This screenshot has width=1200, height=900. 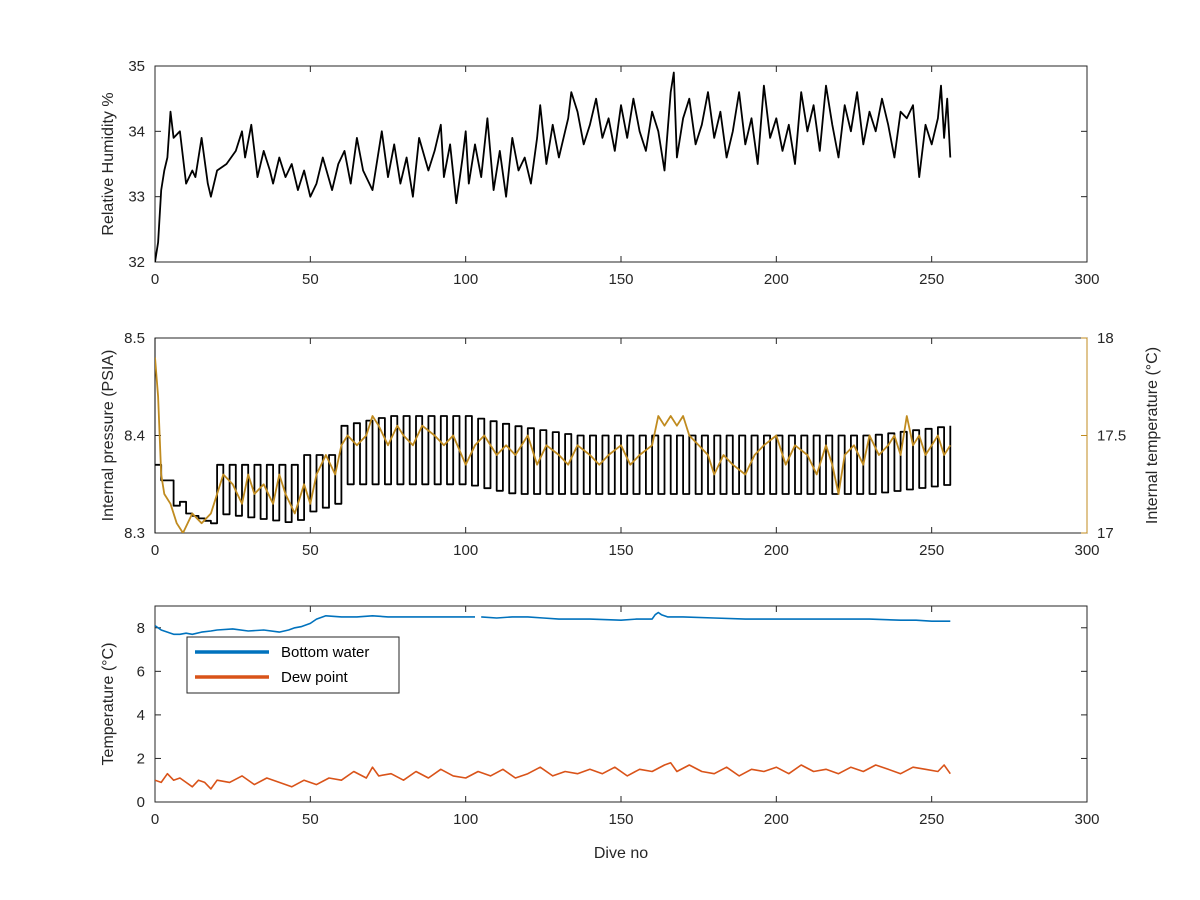 What do you see at coordinates (1111, 436) in the screenshot?
I see `y2-tick-label: 17.5` at bounding box center [1111, 436].